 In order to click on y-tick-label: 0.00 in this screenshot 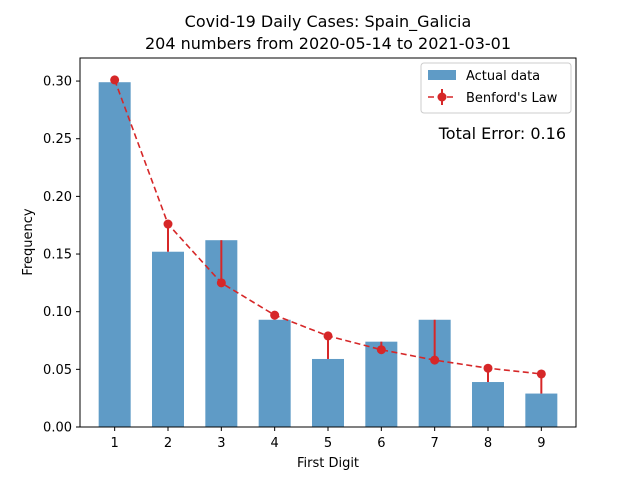, I will do `click(57, 428)`.